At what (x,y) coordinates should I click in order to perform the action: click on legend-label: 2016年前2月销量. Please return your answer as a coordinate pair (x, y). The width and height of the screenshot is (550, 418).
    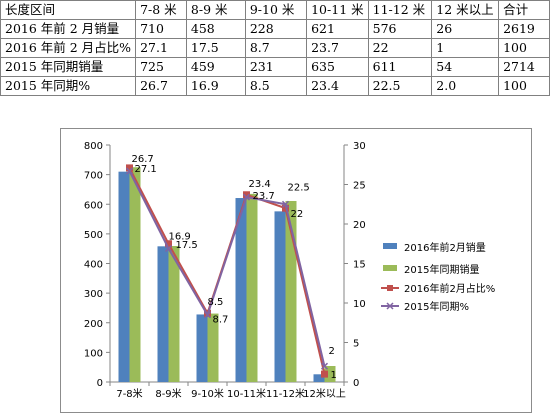
    Looking at the image, I should click on (445, 247).